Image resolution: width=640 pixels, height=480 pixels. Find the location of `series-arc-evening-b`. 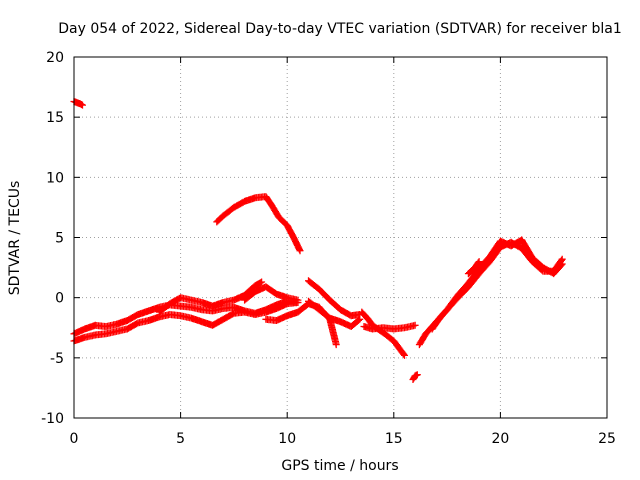

series-arc-evening-b is located at coordinates (497, 284).